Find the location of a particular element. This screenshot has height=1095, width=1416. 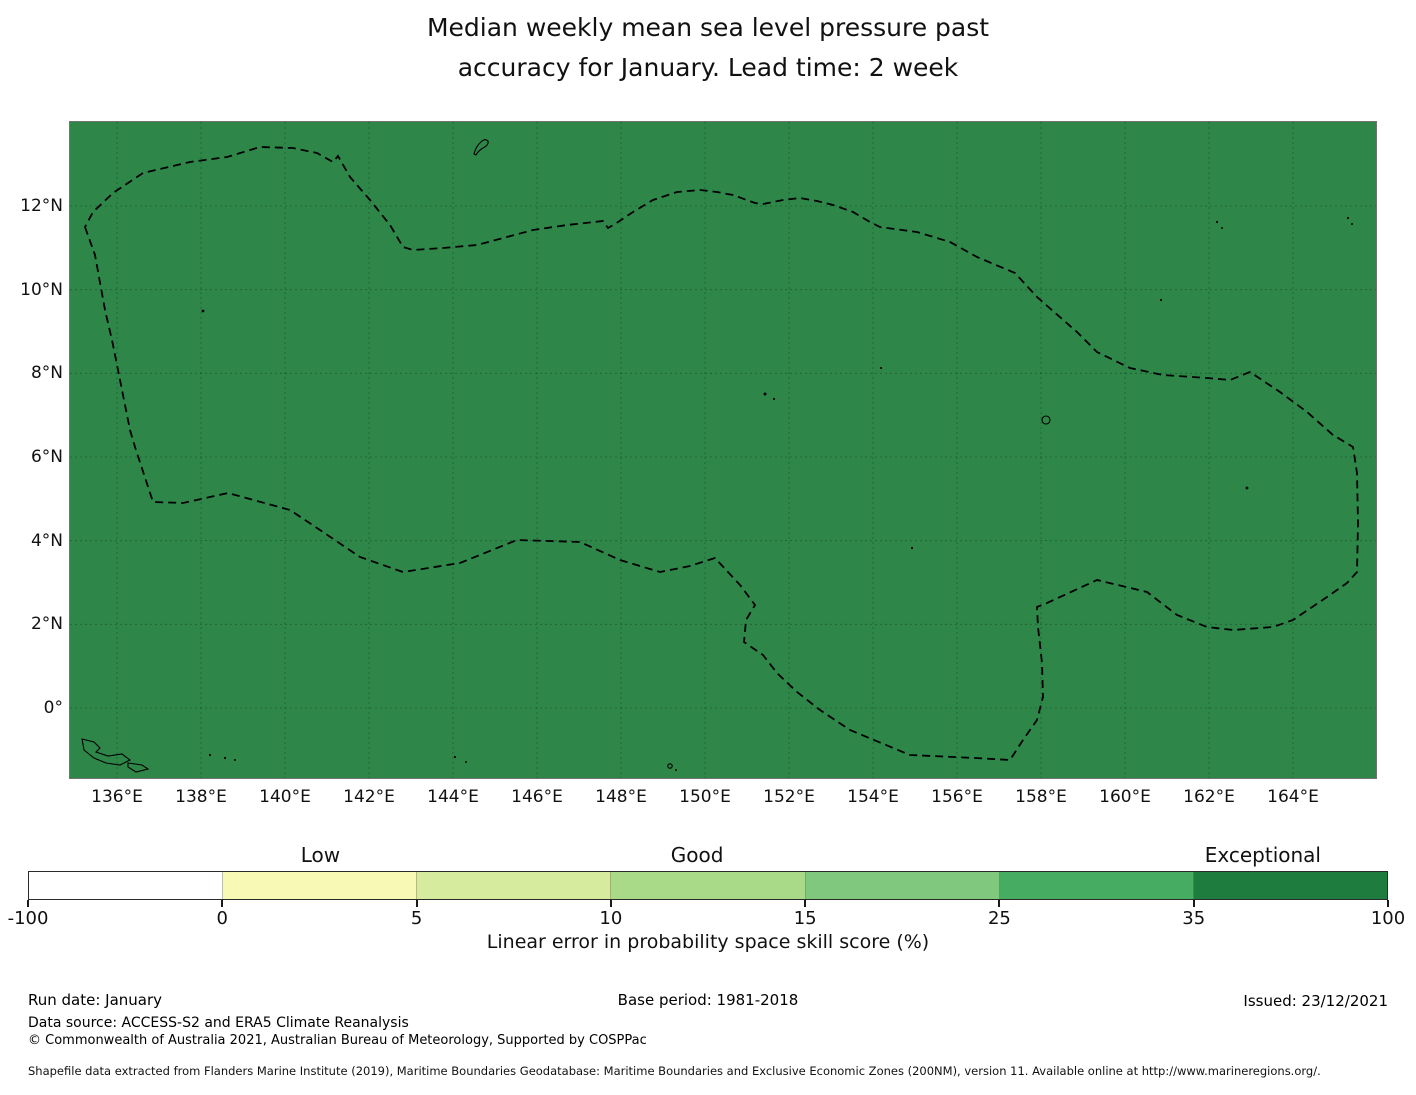

x-tick-label: 144°E is located at coordinates (453, 797).